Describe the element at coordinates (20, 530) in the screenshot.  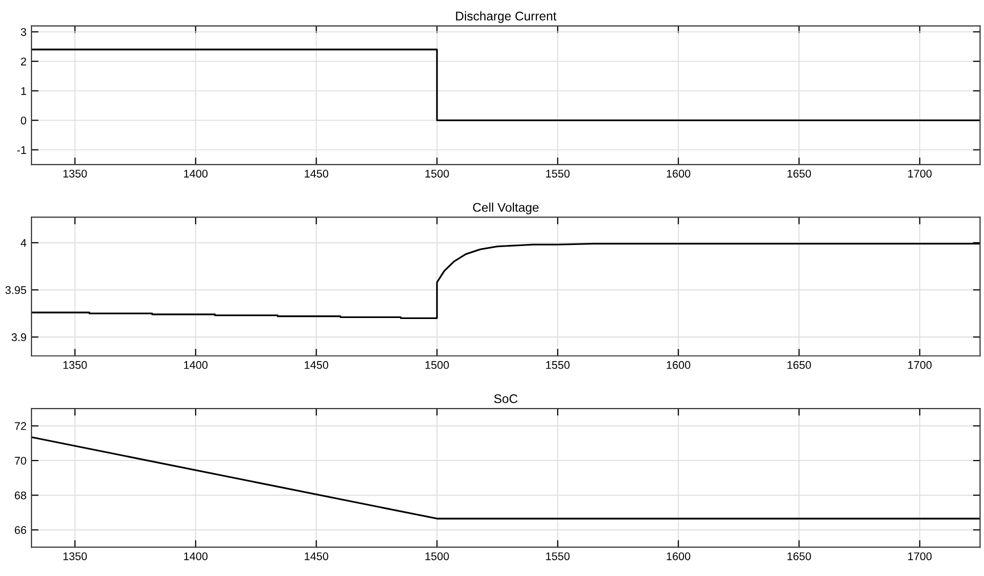
I see `y-tick-label: 66` at that location.